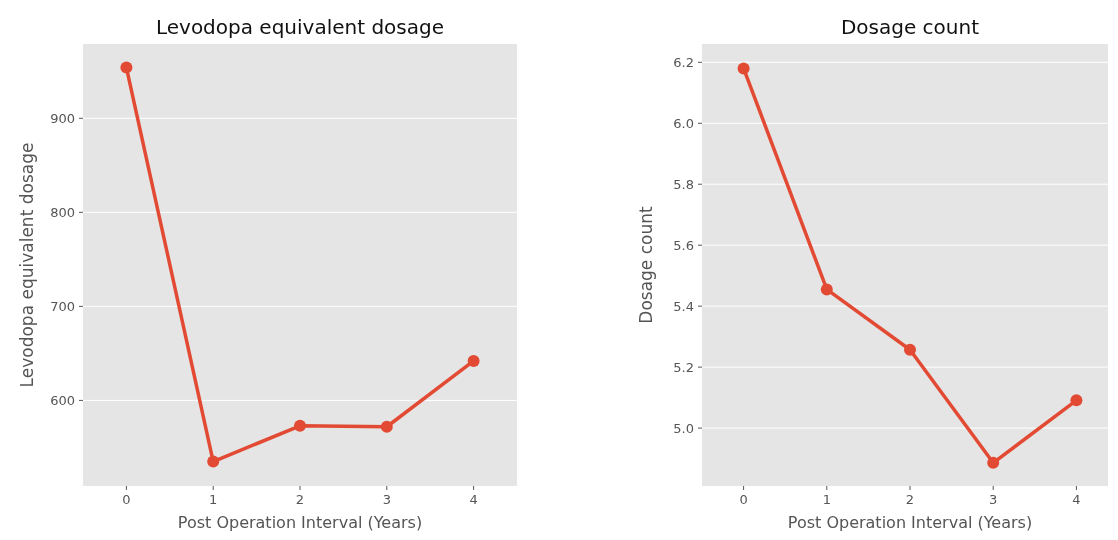  Describe the element at coordinates (62, 306) in the screenshot. I see `y-tick-label: 700` at that location.